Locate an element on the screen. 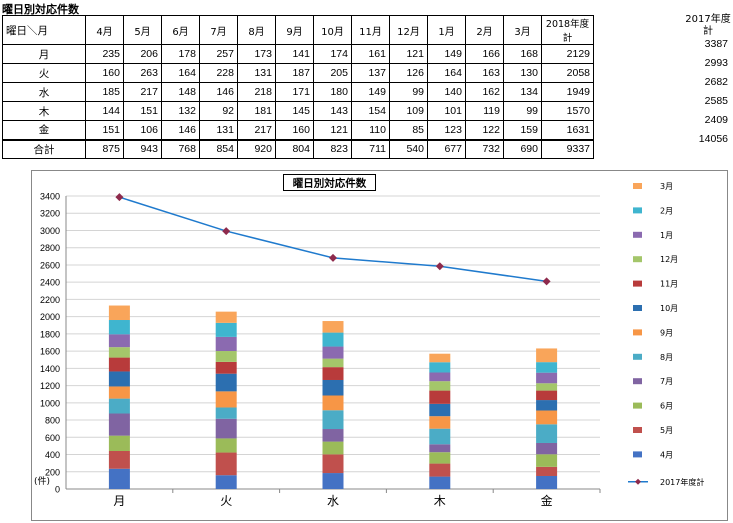  table-cell: 768 is located at coordinates (180, 148).